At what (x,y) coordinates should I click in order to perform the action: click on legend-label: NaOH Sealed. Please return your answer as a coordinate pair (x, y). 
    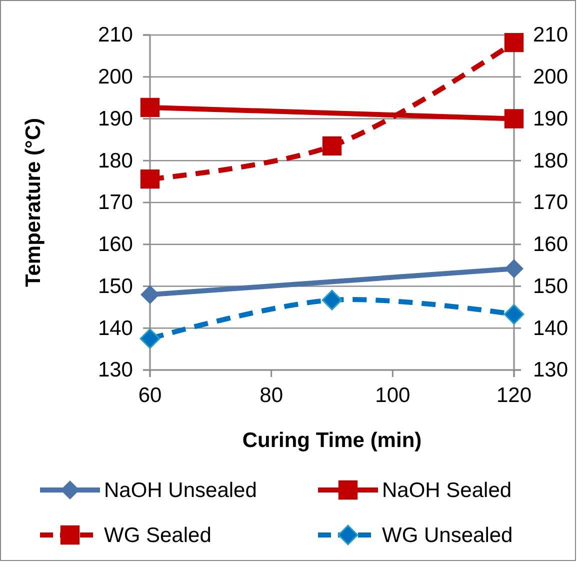
    Looking at the image, I should click on (447, 490).